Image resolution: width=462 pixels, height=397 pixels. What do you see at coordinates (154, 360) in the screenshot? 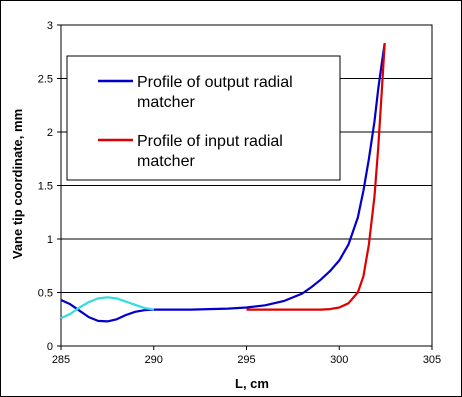
I see `x-tick-label: 290` at bounding box center [154, 360].